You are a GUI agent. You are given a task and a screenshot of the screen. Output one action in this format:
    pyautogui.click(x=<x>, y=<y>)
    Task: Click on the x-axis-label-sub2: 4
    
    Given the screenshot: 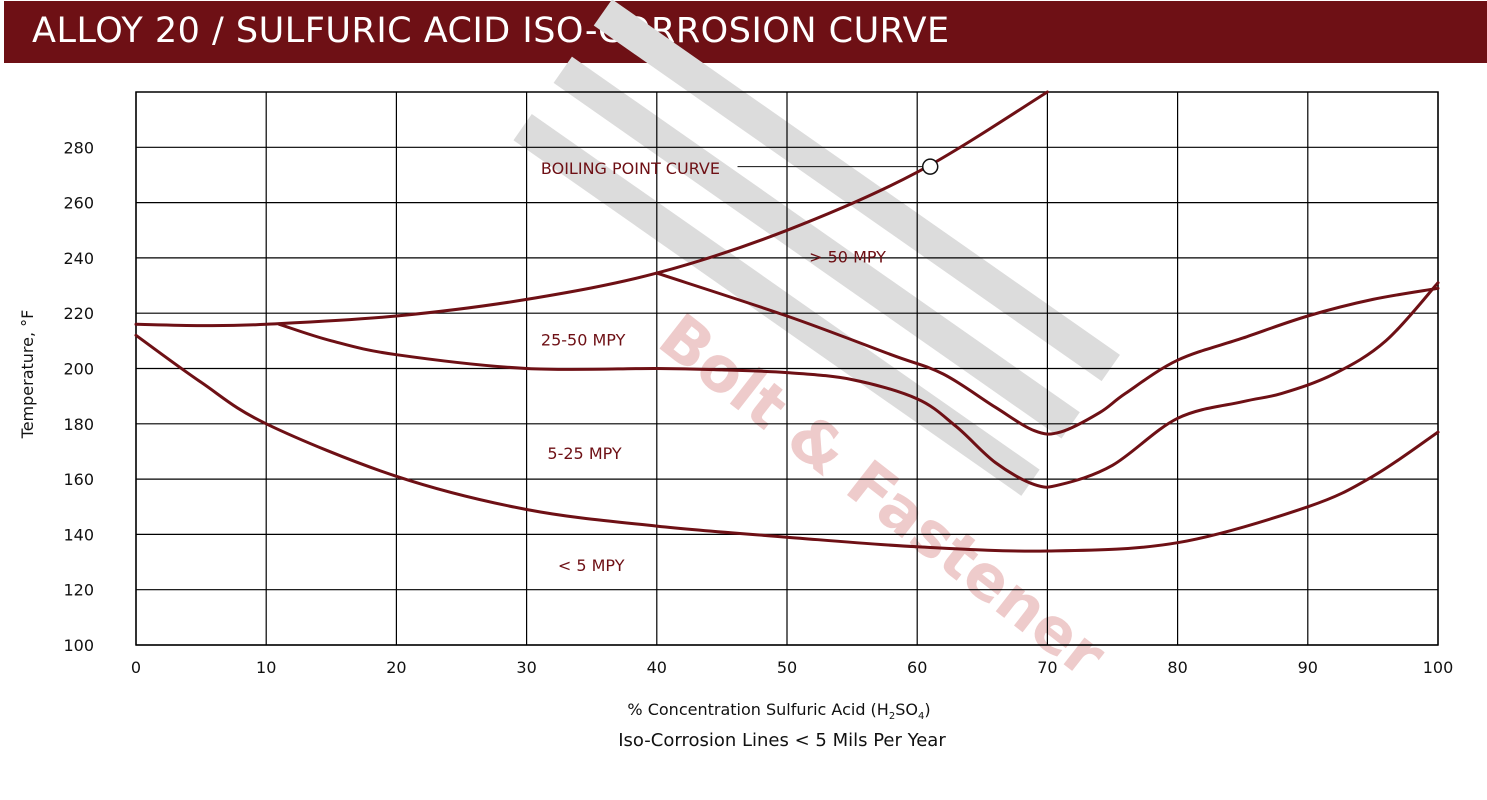 What is the action you would take?
    pyautogui.click(x=921, y=716)
    